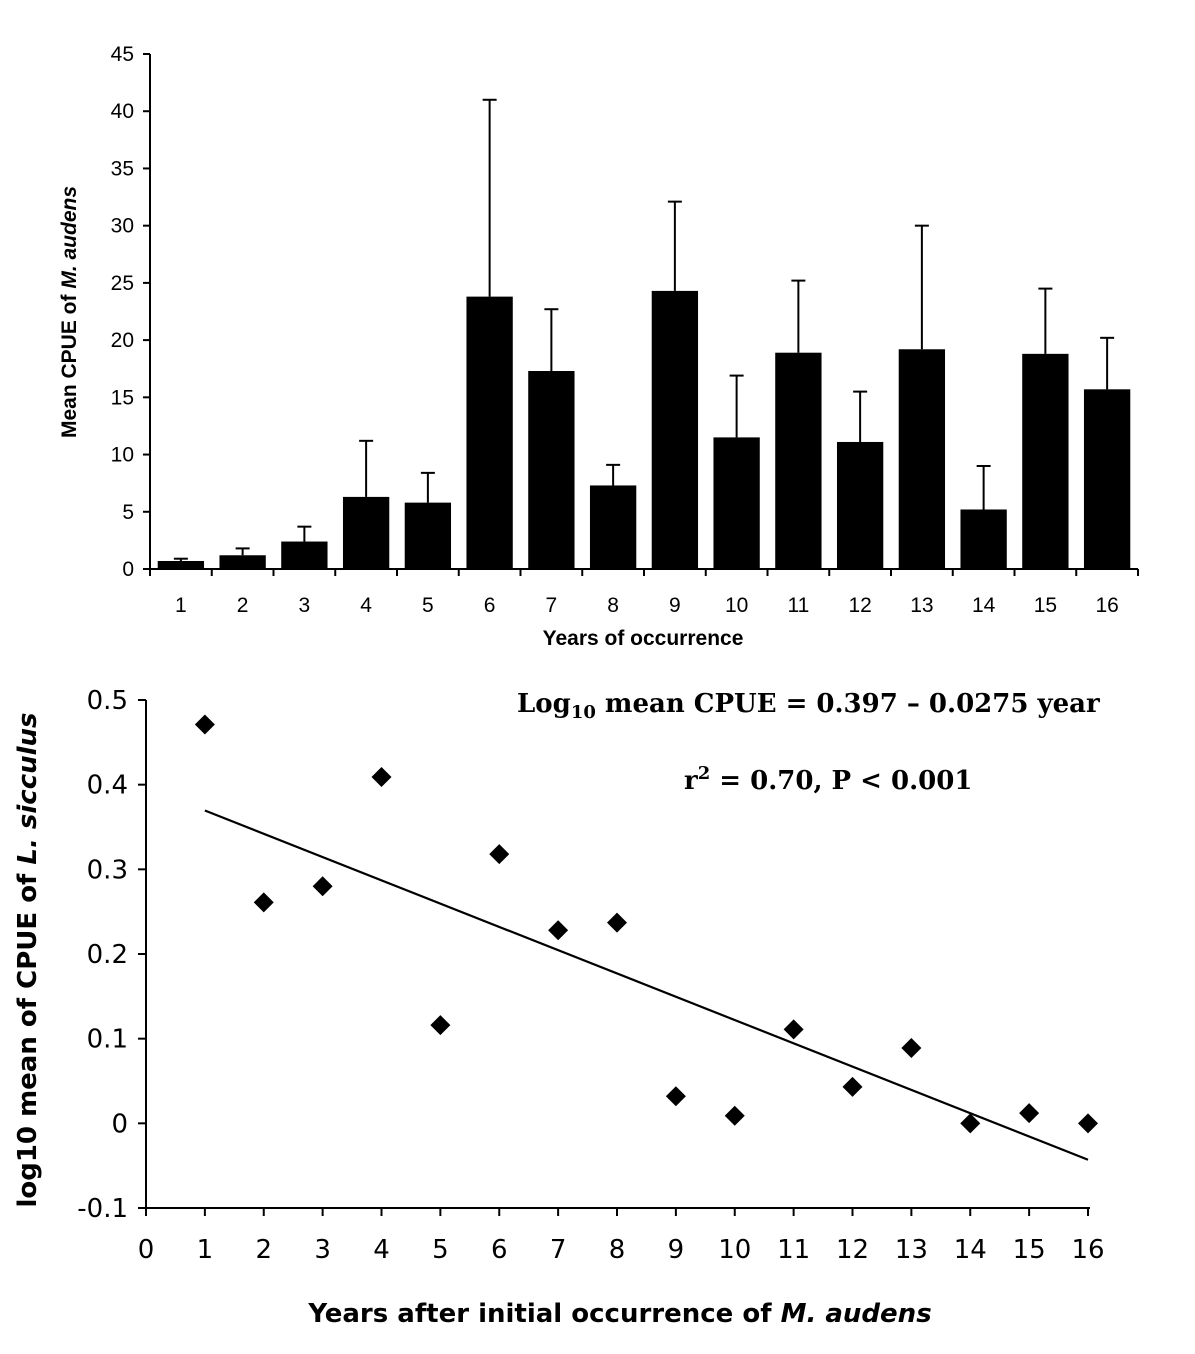 Image resolution: width=1195 pixels, height=1354 pixels. I want to click on x-tick-label: 0, so click(146, 1250).